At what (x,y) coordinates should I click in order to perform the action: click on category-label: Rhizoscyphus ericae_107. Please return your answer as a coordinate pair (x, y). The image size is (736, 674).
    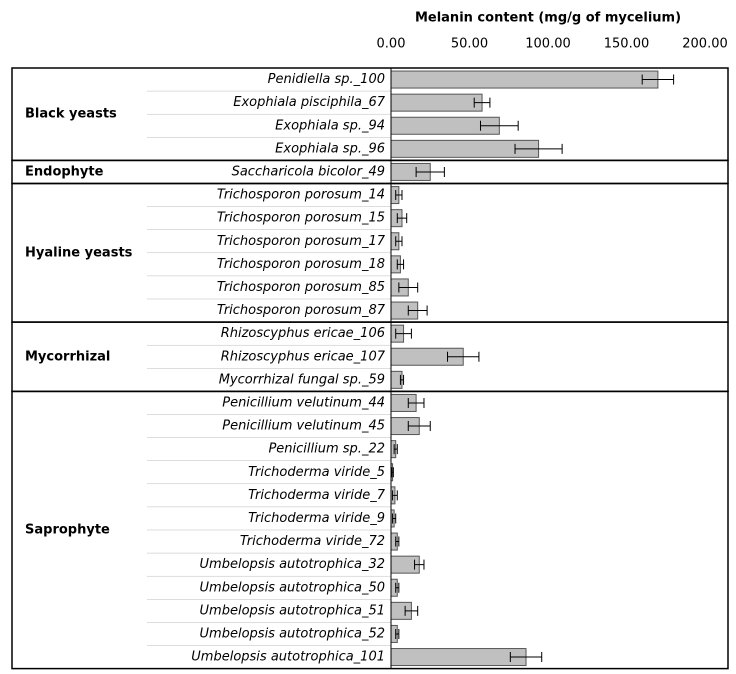
    Looking at the image, I should click on (303, 356).